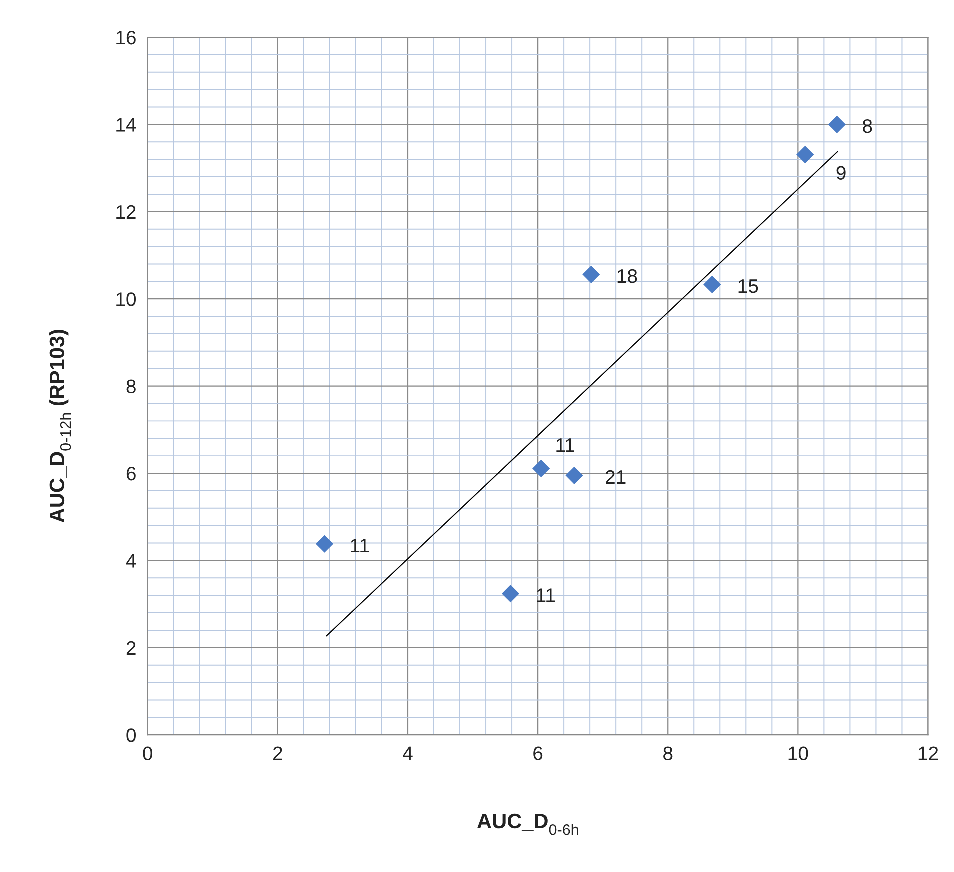  Describe the element at coordinates (131, 648) in the screenshot. I see `y-tick-label: 2` at that location.